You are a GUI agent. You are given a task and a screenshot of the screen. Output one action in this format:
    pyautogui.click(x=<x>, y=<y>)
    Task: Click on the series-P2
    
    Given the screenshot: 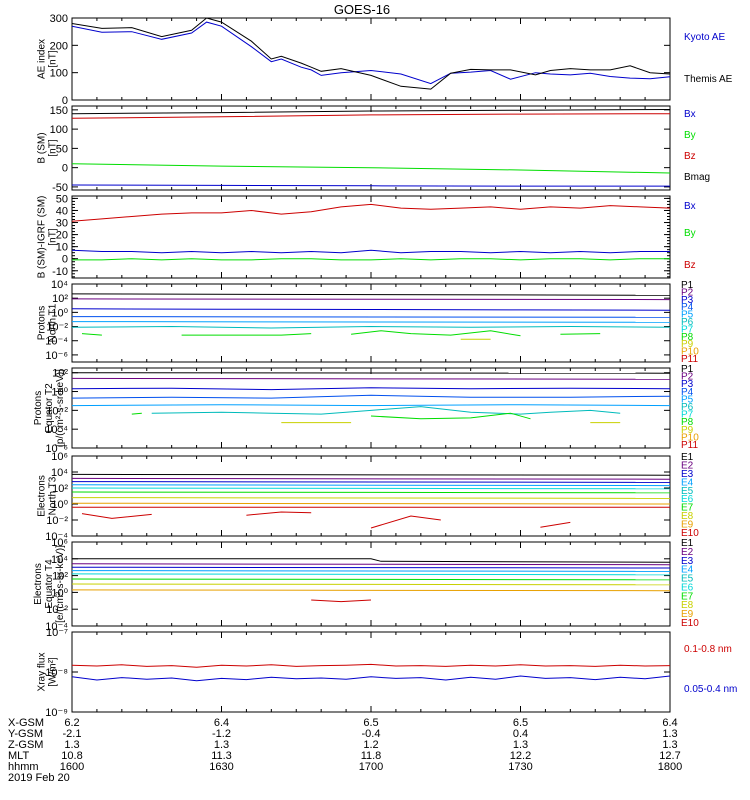 What is the action you would take?
    pyautogui.click(x=371, y=378)
    